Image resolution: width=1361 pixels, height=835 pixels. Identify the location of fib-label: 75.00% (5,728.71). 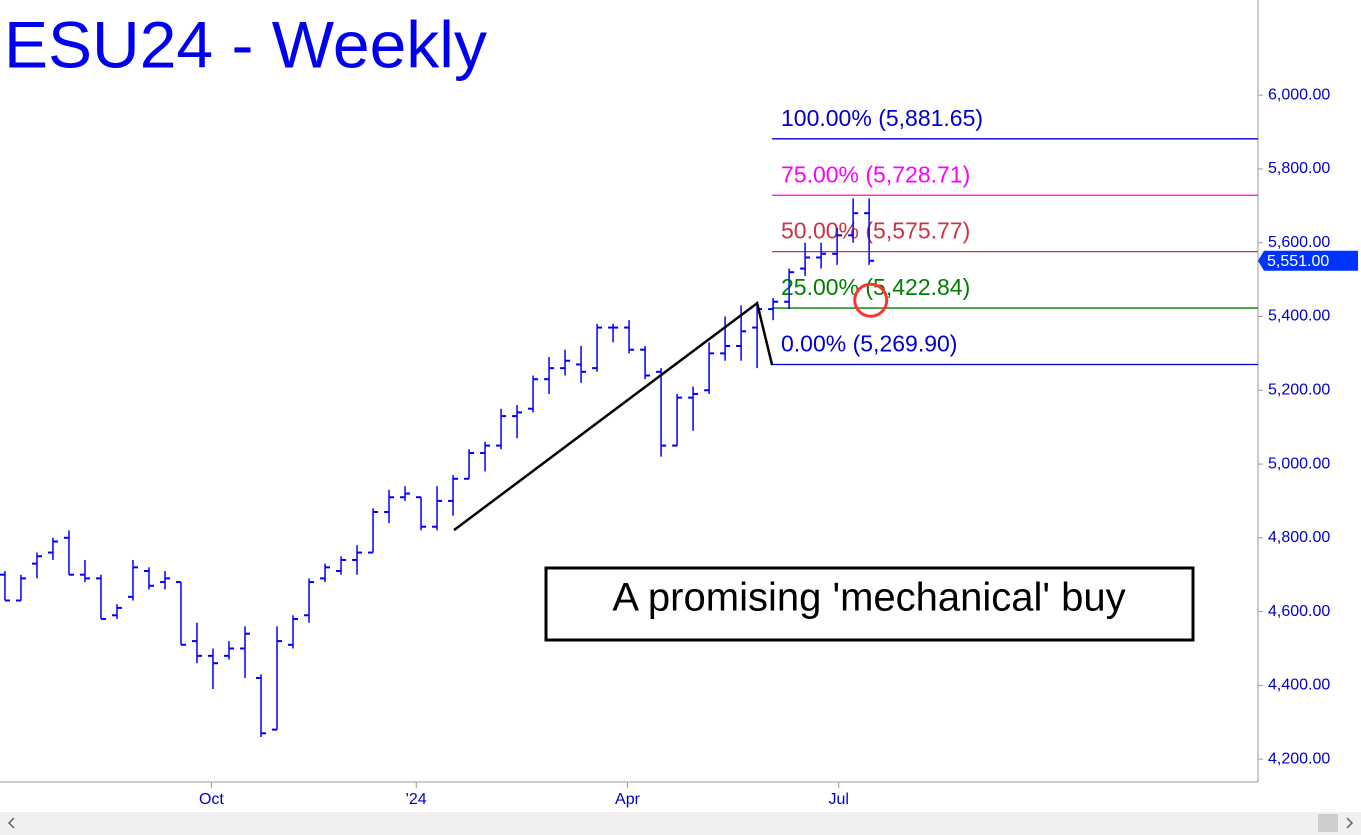
(875, 174).